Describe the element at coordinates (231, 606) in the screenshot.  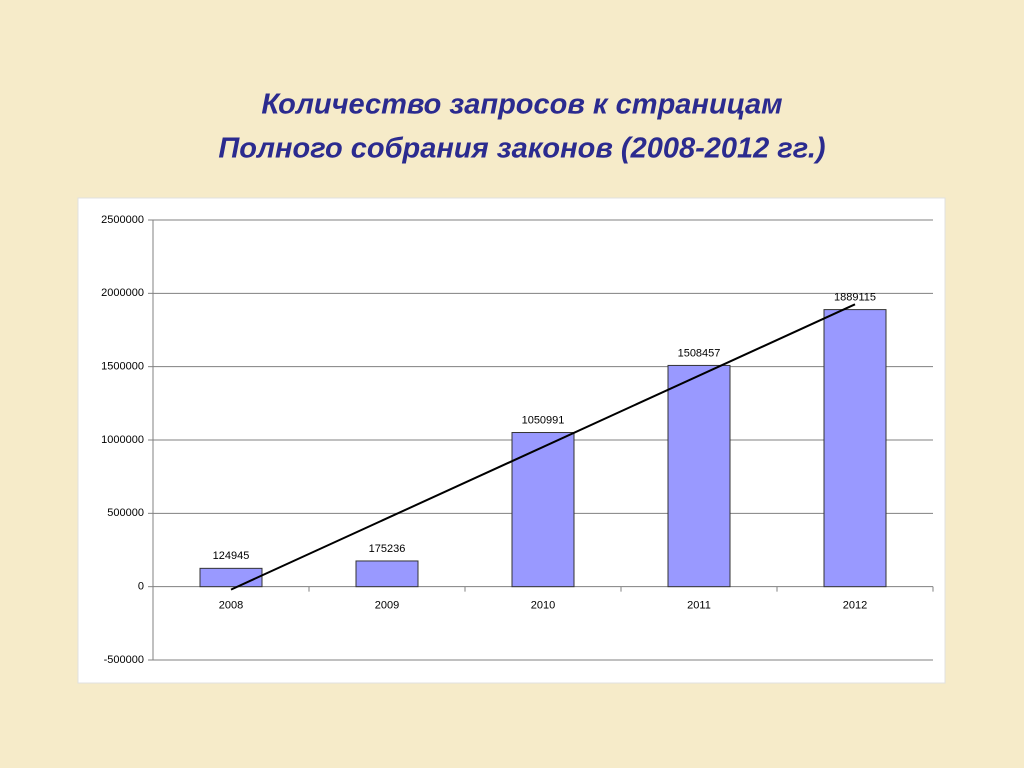
I see `x-tick-label: 2008` at that location.